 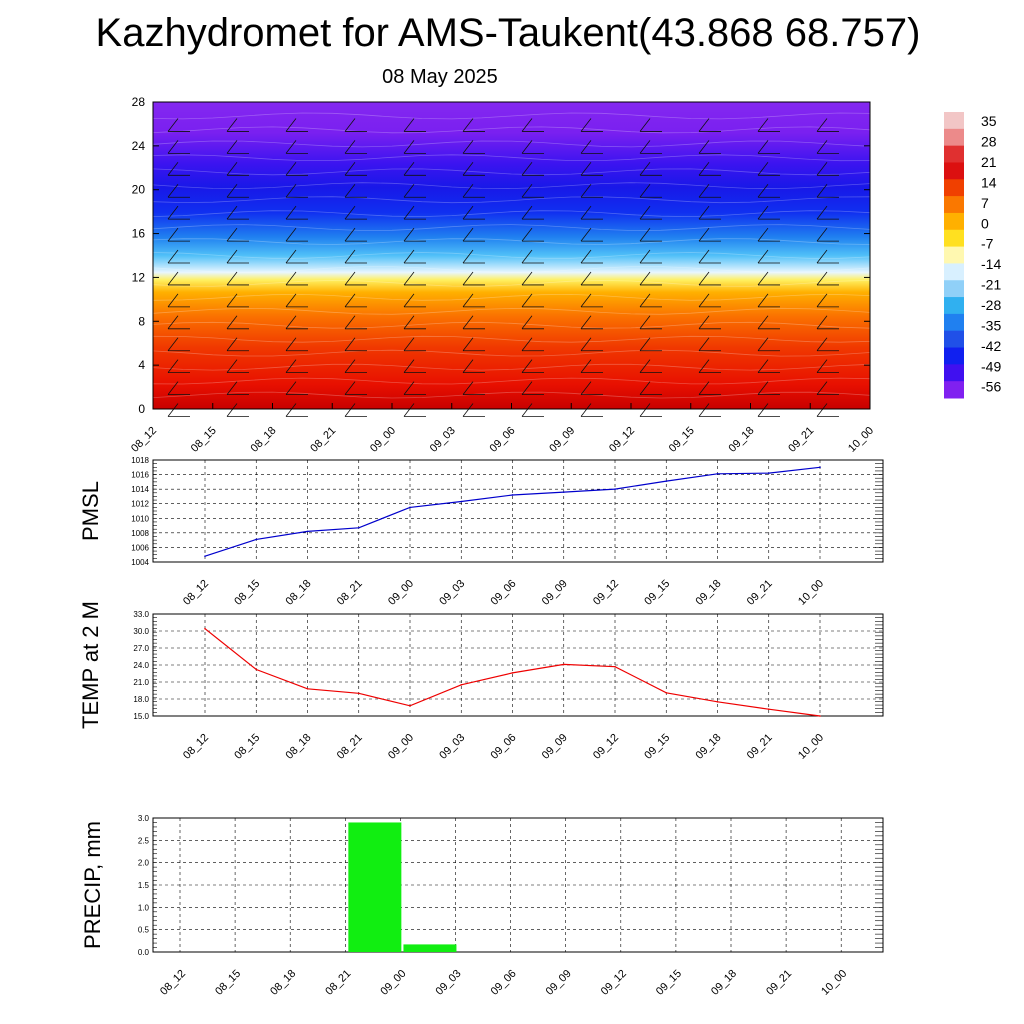 I want to click on temp-xtick-label: 09_09, so click(x=555, y=747).